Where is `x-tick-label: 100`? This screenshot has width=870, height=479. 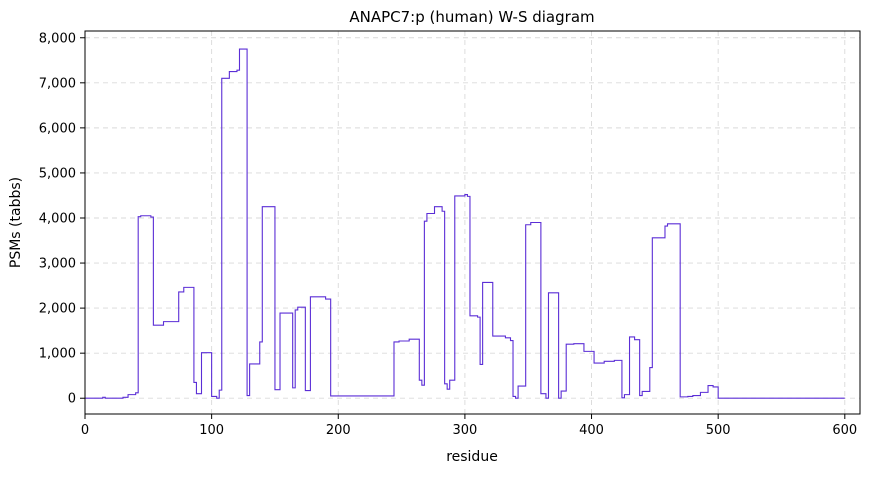 x-tick-label: 100 is located at coordinates (211, 430).